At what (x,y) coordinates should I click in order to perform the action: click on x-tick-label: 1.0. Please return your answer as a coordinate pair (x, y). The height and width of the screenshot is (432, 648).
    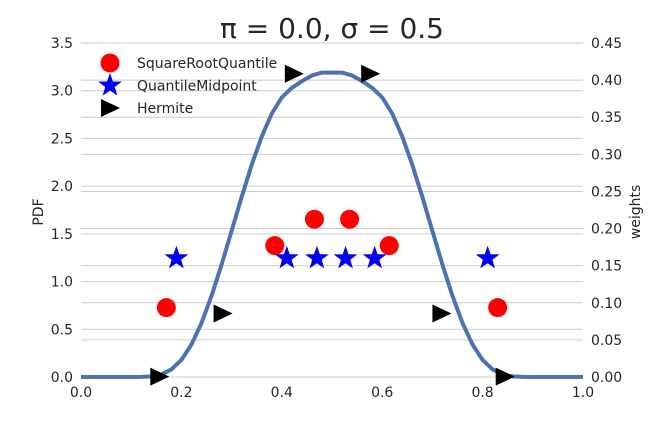
    Looking at the image, I should click on (583, 393).